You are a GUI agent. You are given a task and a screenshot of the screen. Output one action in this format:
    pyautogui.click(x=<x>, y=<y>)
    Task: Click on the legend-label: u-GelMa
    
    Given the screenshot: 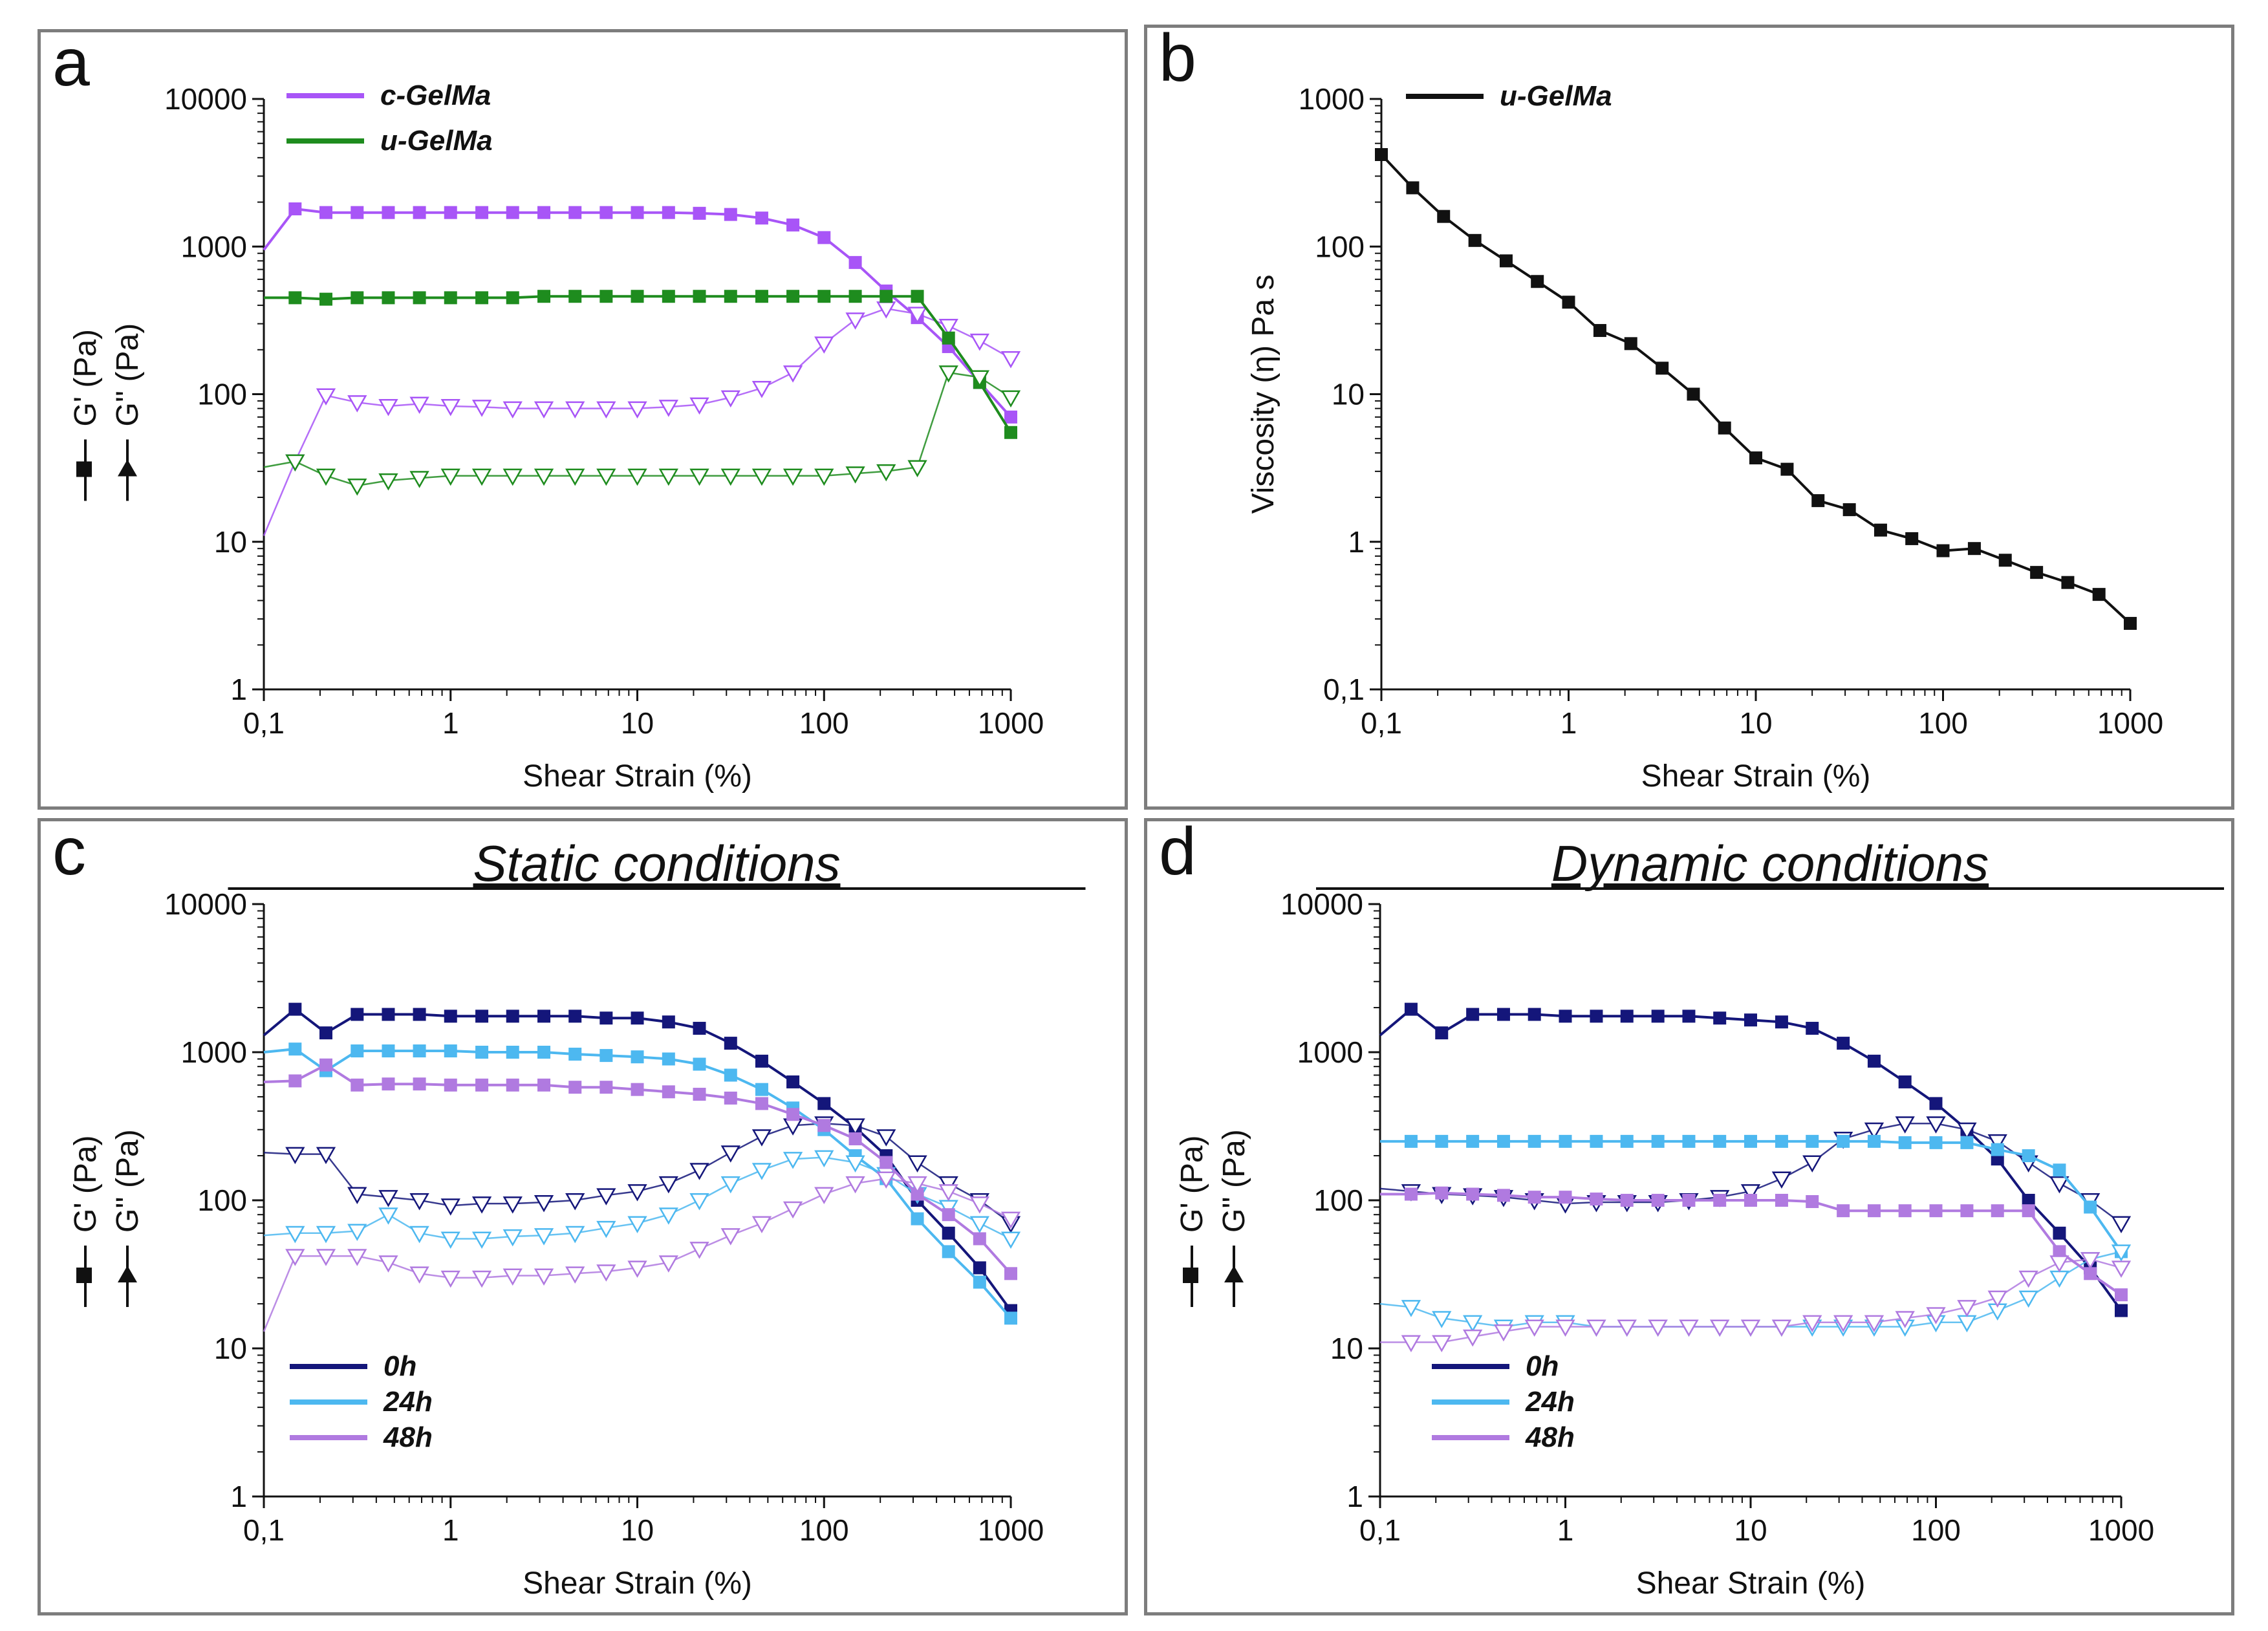 What is the action you would take?
    pyautogui.click(x=436, y=141)
    